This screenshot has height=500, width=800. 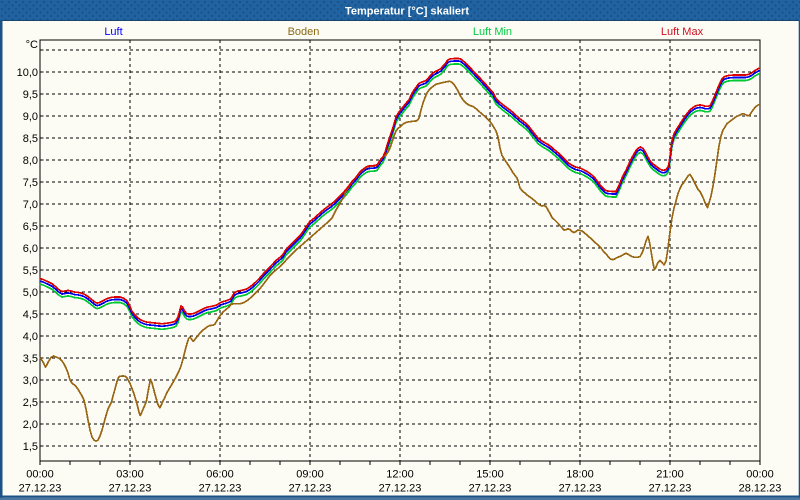 I want to click on svg-text: Luft Max, so click(x=682, y=32).